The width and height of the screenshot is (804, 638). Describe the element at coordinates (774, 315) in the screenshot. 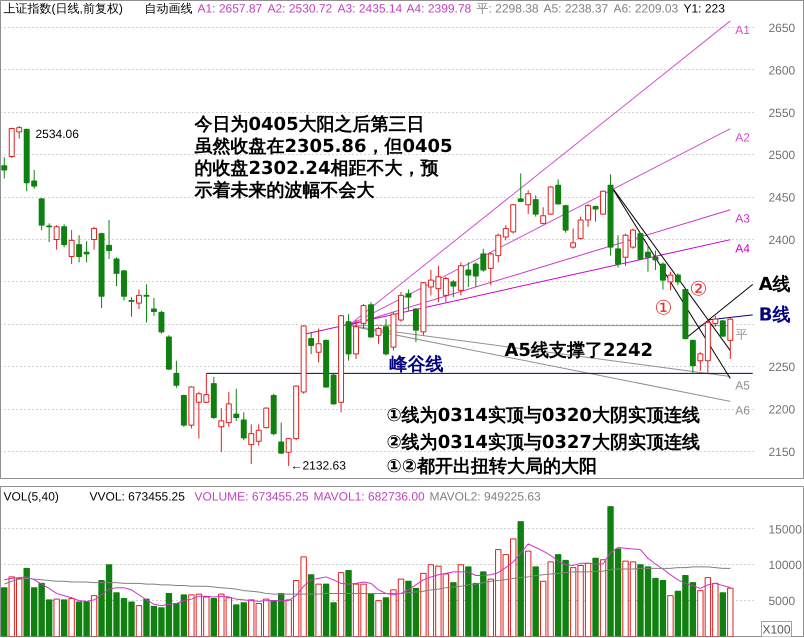

I see `series-label: B线` at that location.